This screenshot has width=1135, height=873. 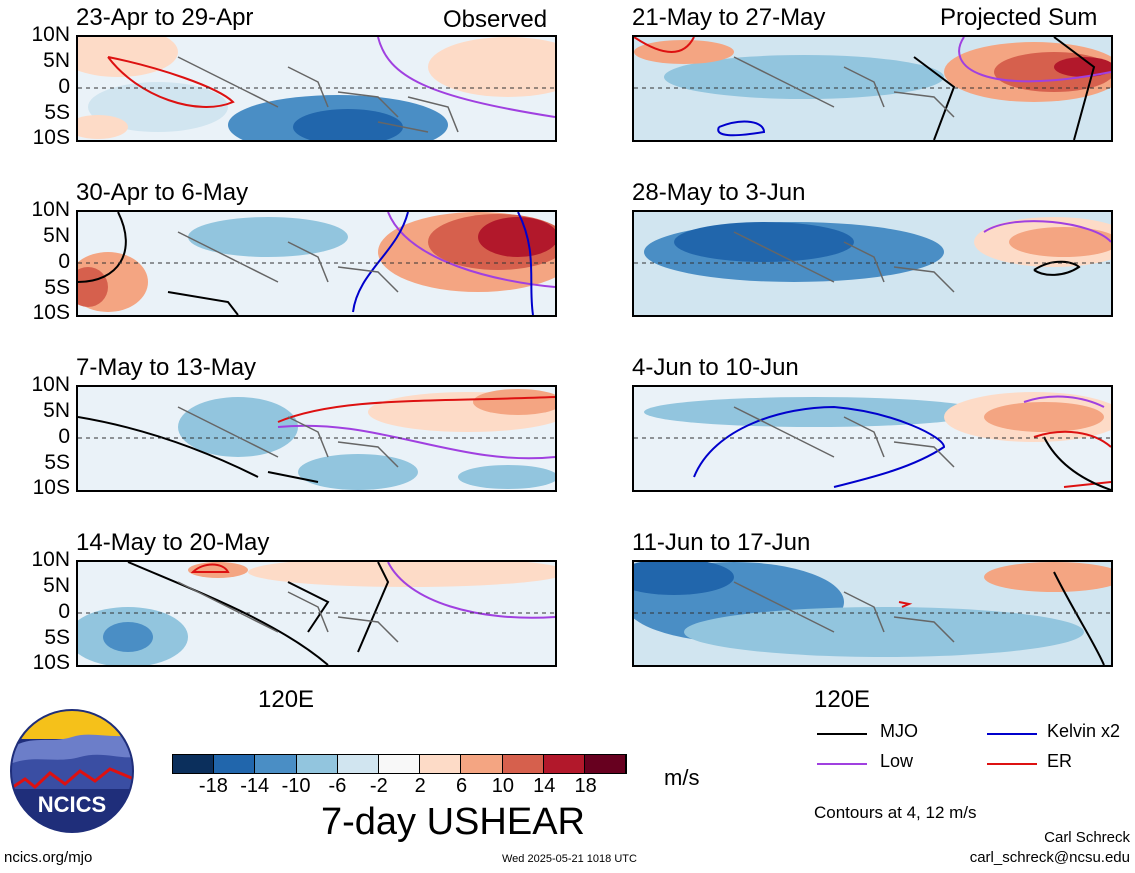 I want to click on author-name: Carl Schreck, so click(x=1087, y=837).